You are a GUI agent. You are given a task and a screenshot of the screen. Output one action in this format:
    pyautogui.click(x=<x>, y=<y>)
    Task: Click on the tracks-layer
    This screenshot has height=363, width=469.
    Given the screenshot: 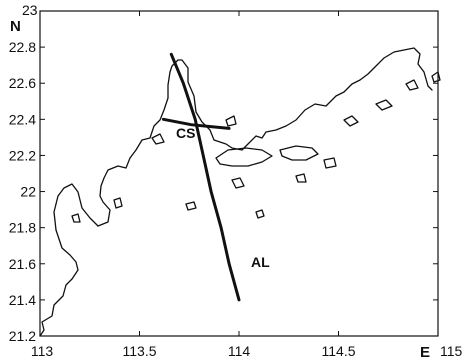 What is the action you would take?
    pyautogui.click(x=201, y=177)
    